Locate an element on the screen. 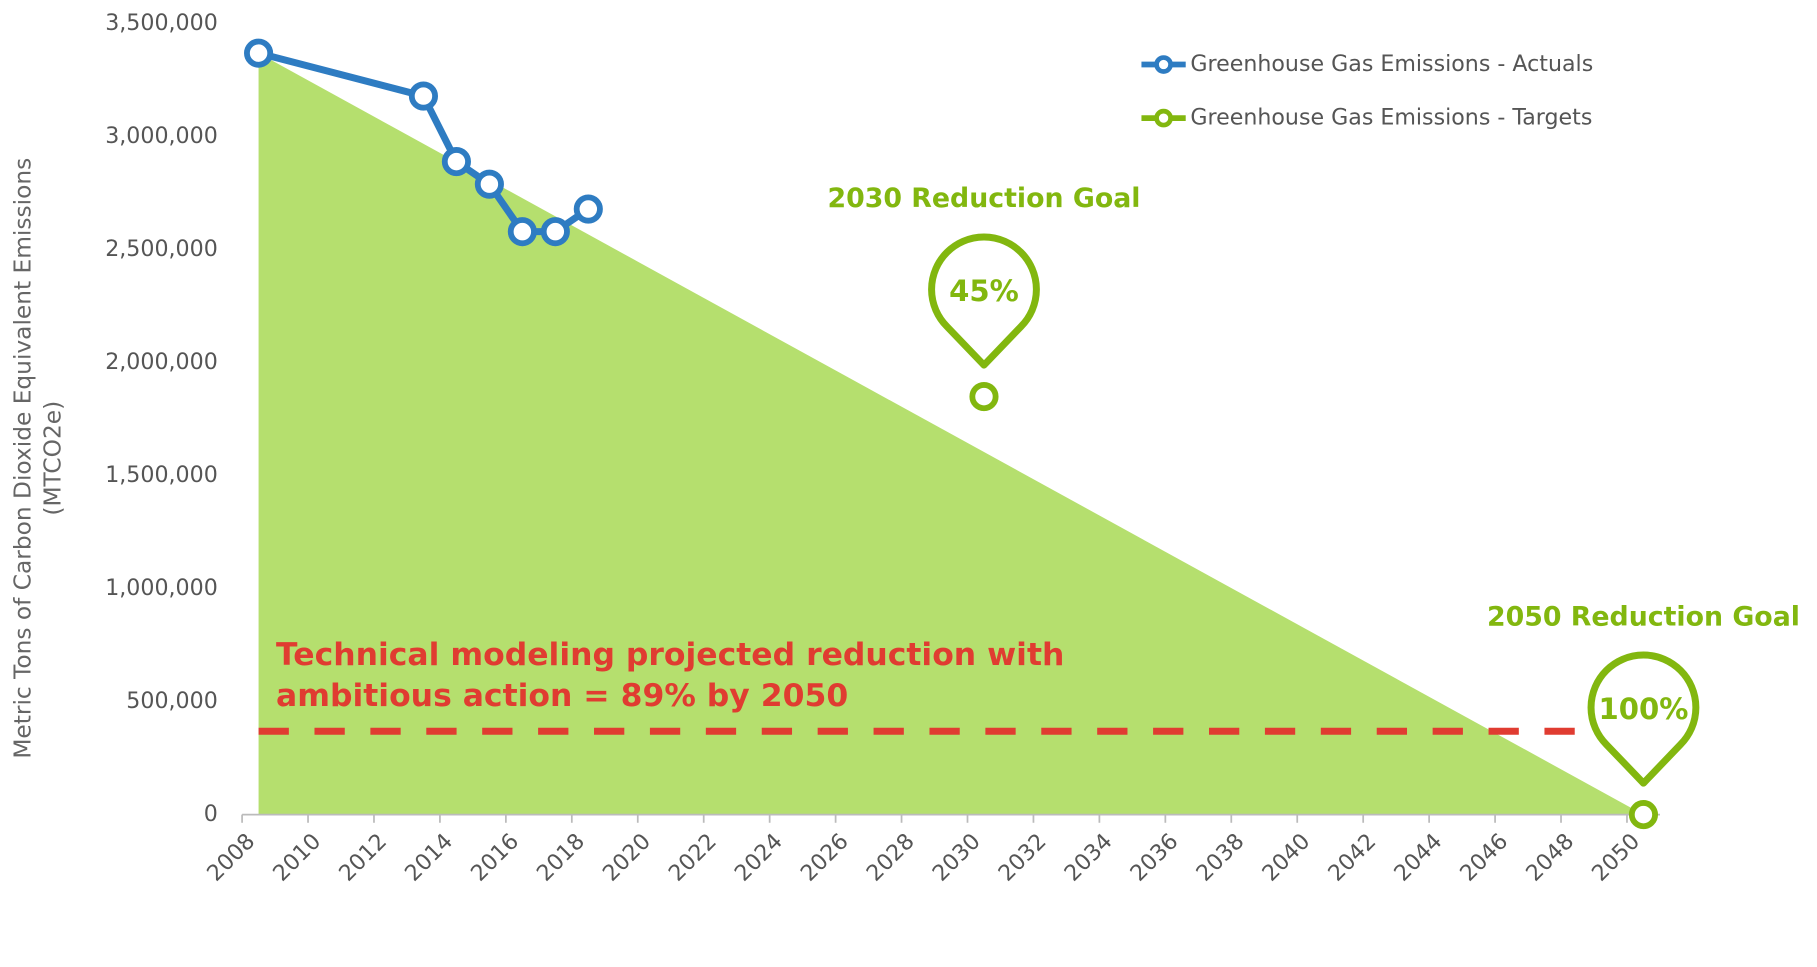 The height and width of the screenshot is (967, 1817). x-tick-label: 2018 is located at coordinates (561, 857).